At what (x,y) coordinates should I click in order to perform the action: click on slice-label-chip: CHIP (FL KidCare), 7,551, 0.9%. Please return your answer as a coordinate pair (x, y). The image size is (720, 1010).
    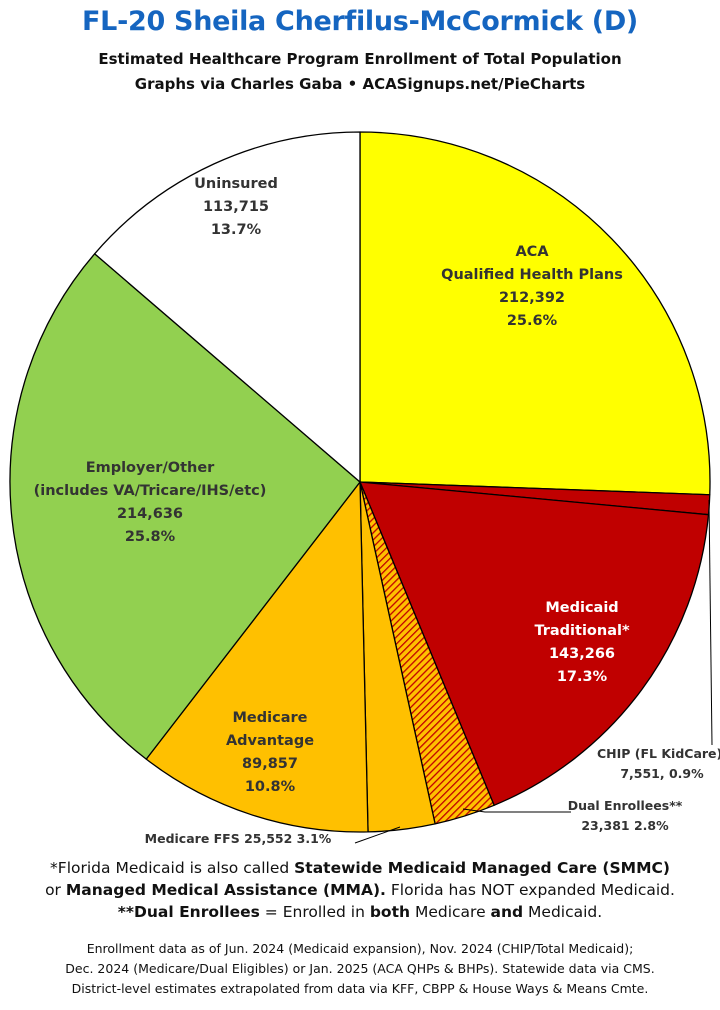
    Looking at the image, I should click on (658, 763).